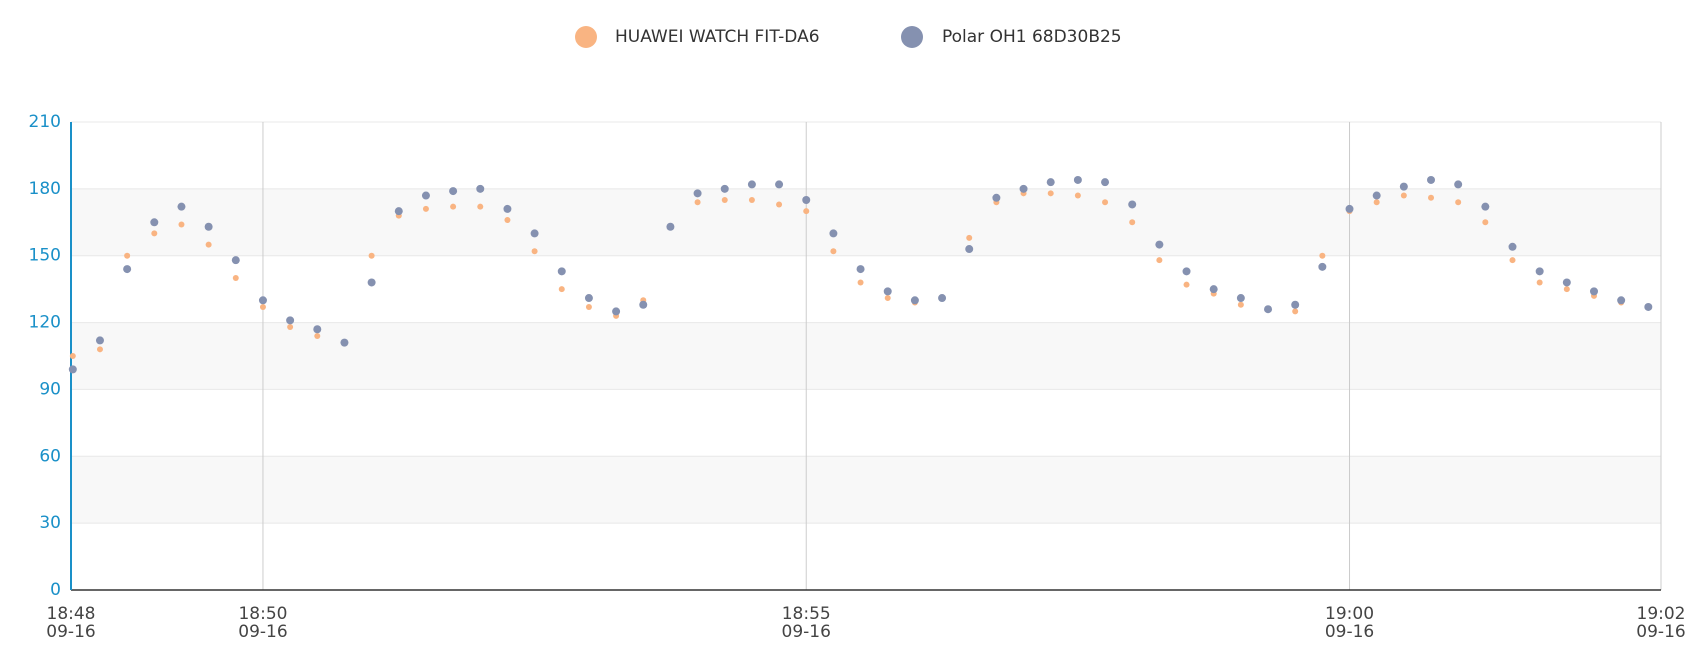 The image size is (1705, 652). Describe the element at coordinates (1032, 37) in the screenshot. I see `legend-label: Polar OH1 68D30B25` at that location.